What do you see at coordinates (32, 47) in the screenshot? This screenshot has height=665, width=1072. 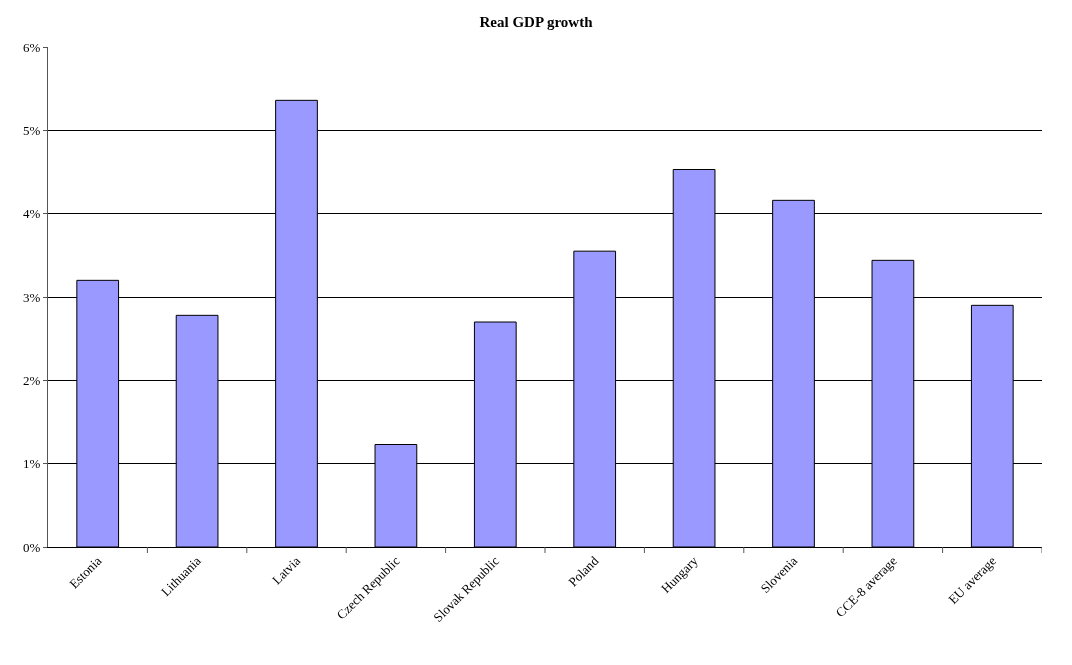 I see `y-tick-label: 6%` at bounding box center [32, 47].